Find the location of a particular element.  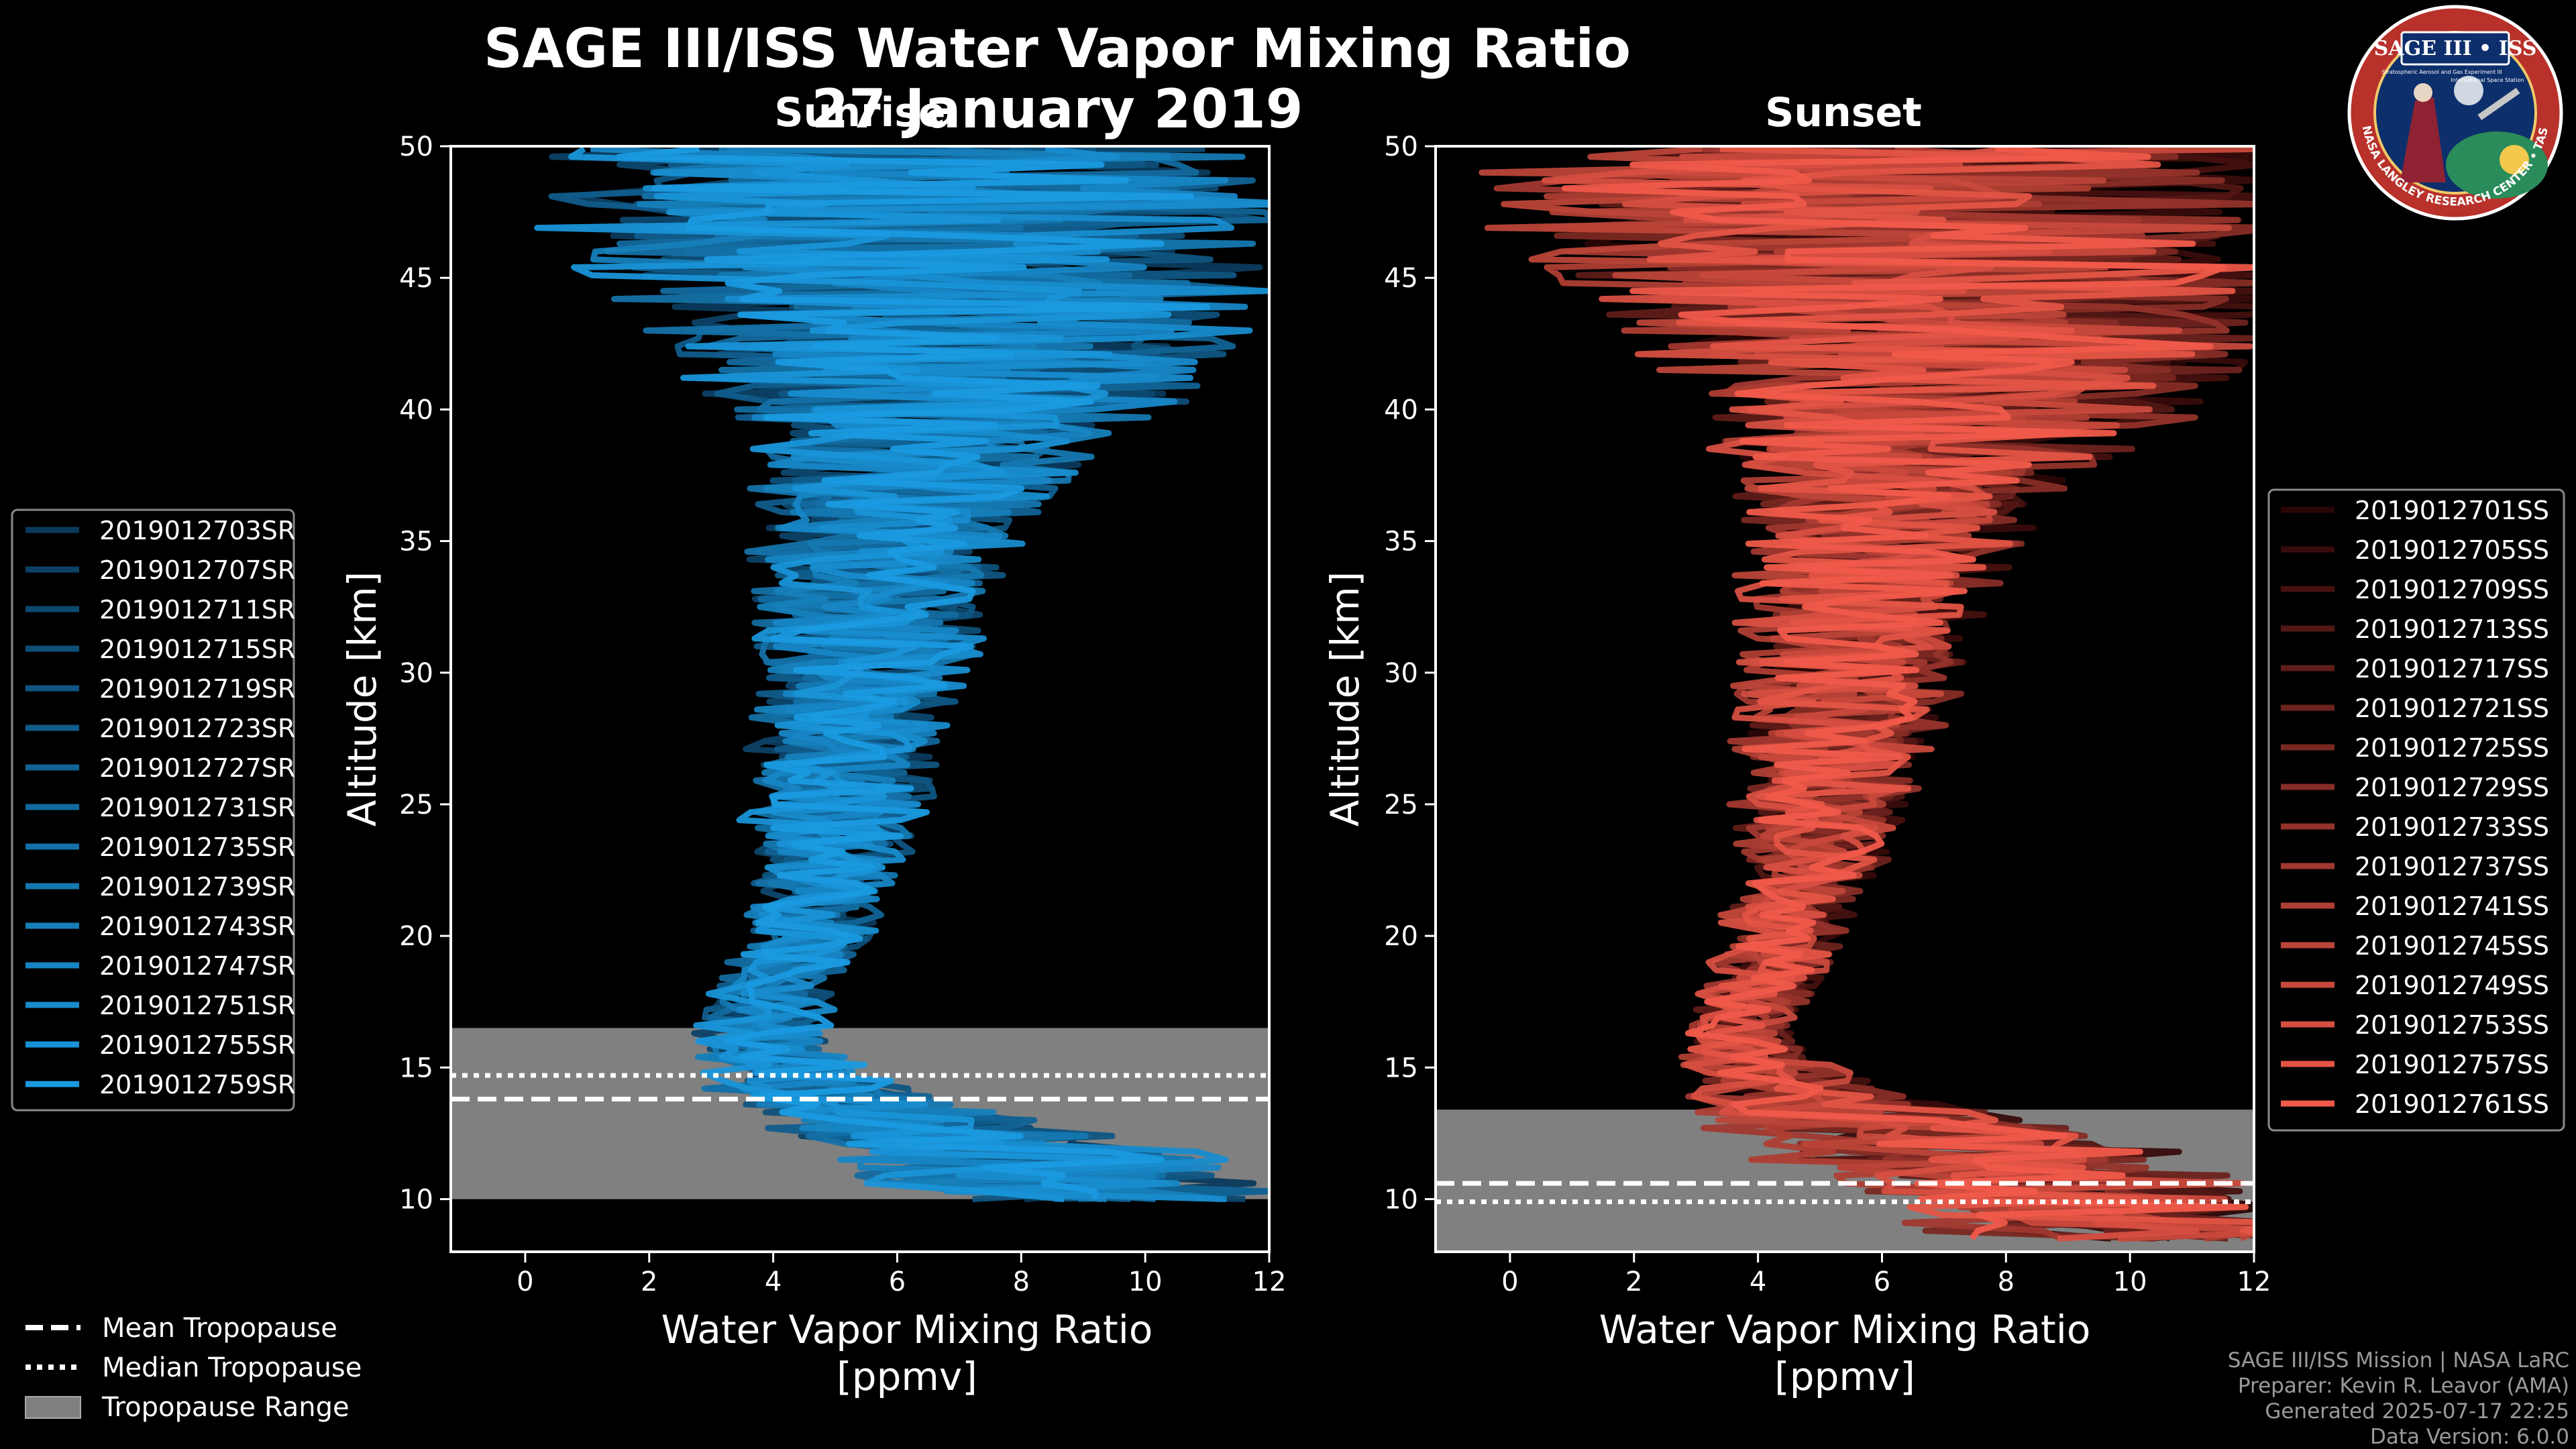

legend-label: 2019012711SR is located at coordinates (197, 610).